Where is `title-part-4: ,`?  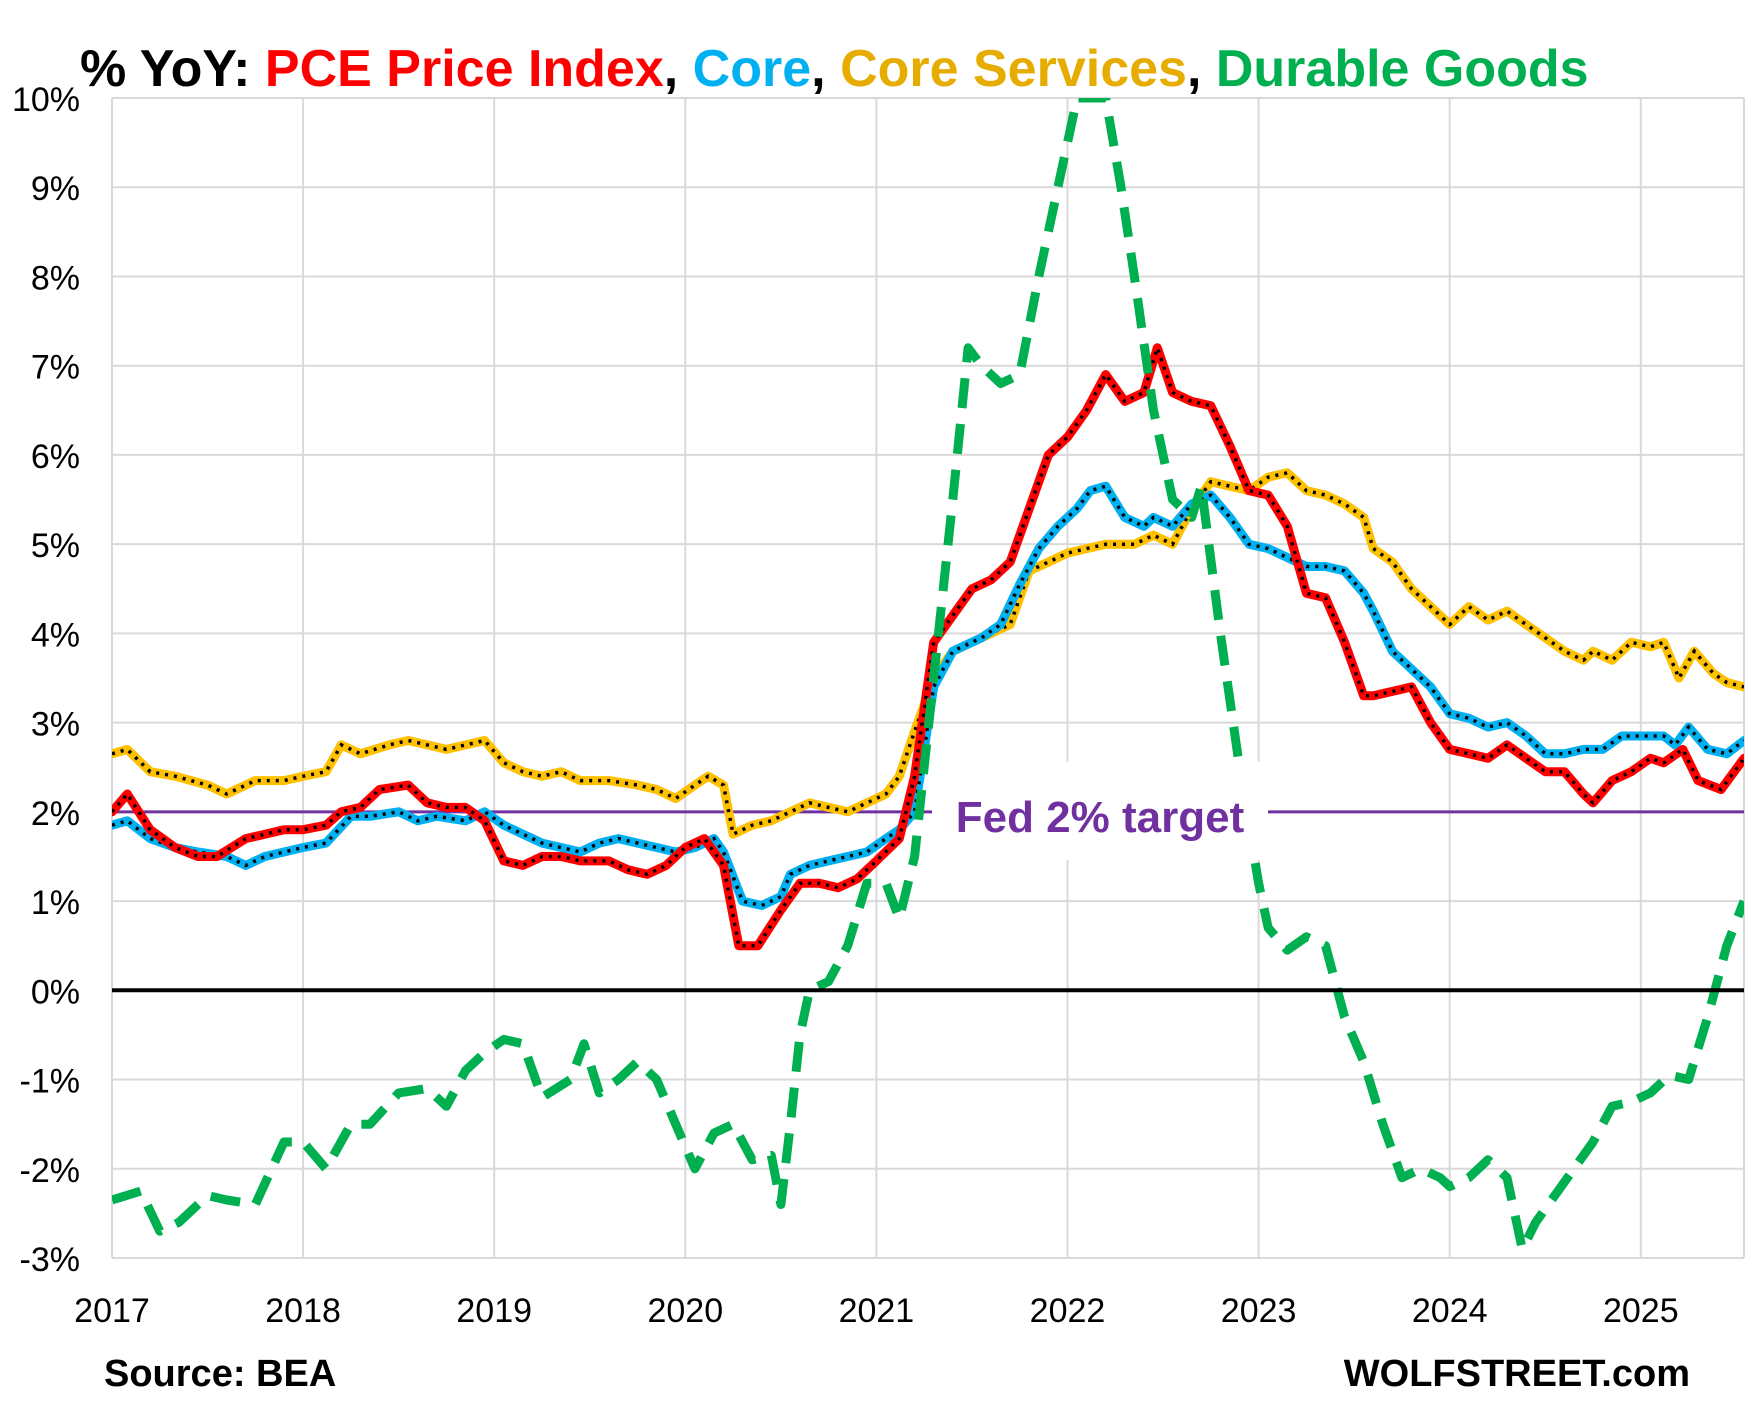
title-part-4: , is located at coordinates (825, 69).